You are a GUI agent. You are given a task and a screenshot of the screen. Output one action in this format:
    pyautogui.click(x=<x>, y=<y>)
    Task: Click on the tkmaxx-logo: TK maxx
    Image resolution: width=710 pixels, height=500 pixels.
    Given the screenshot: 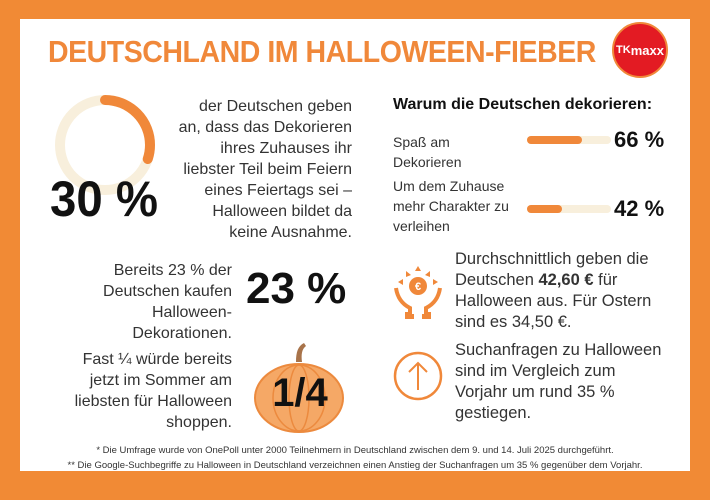 What is the action you would take?
    pyautogui.click(x=640, y=50)
    